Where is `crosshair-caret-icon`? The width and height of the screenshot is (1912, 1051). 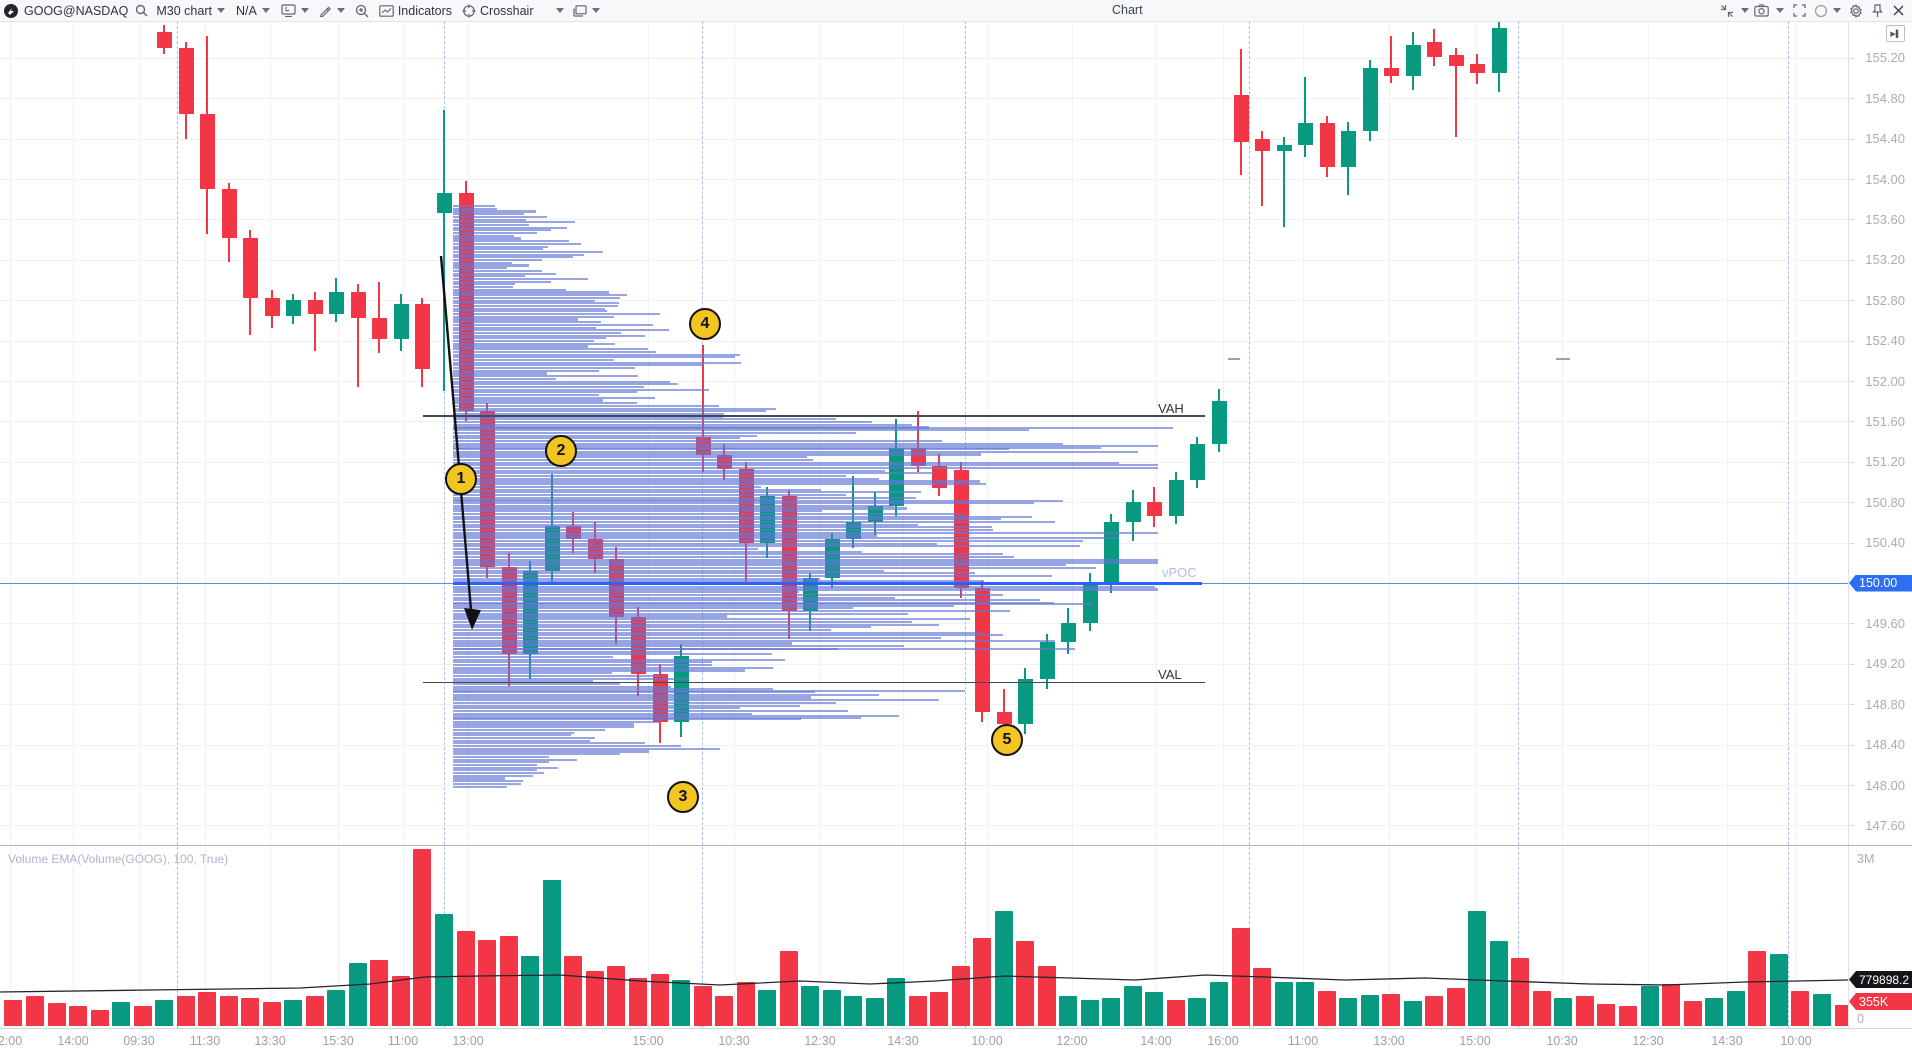 crosshair-caret-icon is located at coordinates (559, 10).